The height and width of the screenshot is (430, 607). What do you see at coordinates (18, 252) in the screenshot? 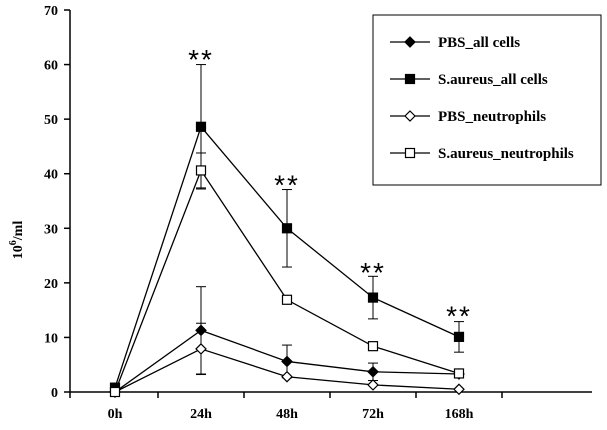
I see `y-axis-label-base: 10` at bounding box center [18, 252].